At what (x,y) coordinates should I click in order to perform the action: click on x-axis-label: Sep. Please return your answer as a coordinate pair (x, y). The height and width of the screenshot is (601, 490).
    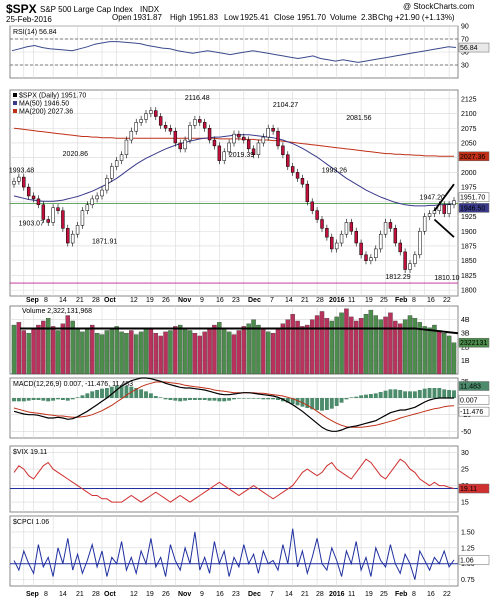
    Looking at the image, I should click on (32, 594).